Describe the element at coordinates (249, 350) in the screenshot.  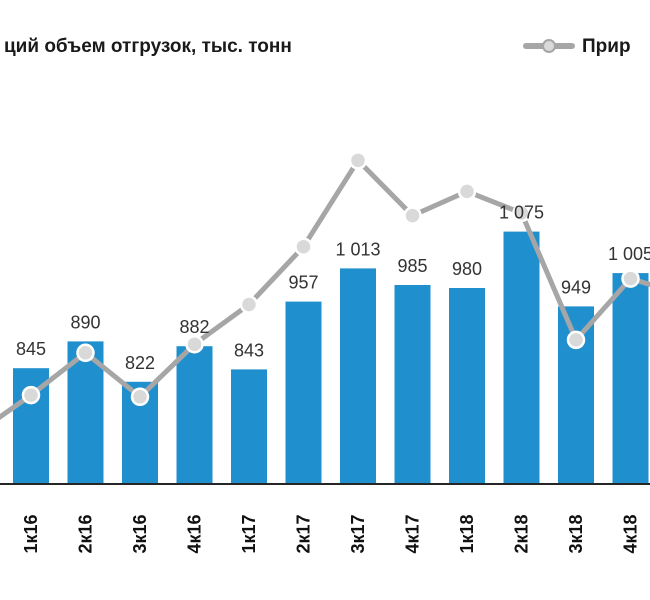
I see `bar-value-label: 843` at that location.